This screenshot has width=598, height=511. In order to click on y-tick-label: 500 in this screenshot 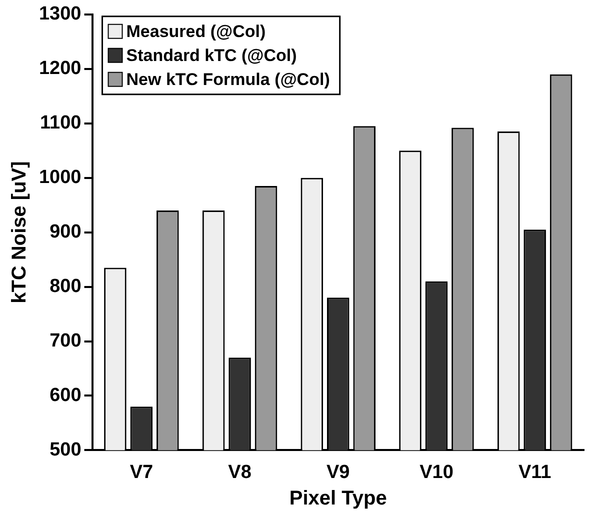, I will do `click(66, 449)`.